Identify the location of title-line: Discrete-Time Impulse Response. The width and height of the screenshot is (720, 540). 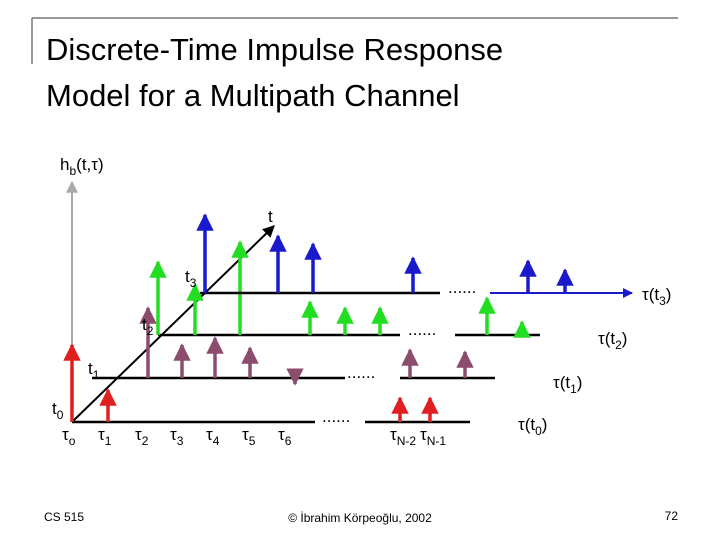
(274, 49).